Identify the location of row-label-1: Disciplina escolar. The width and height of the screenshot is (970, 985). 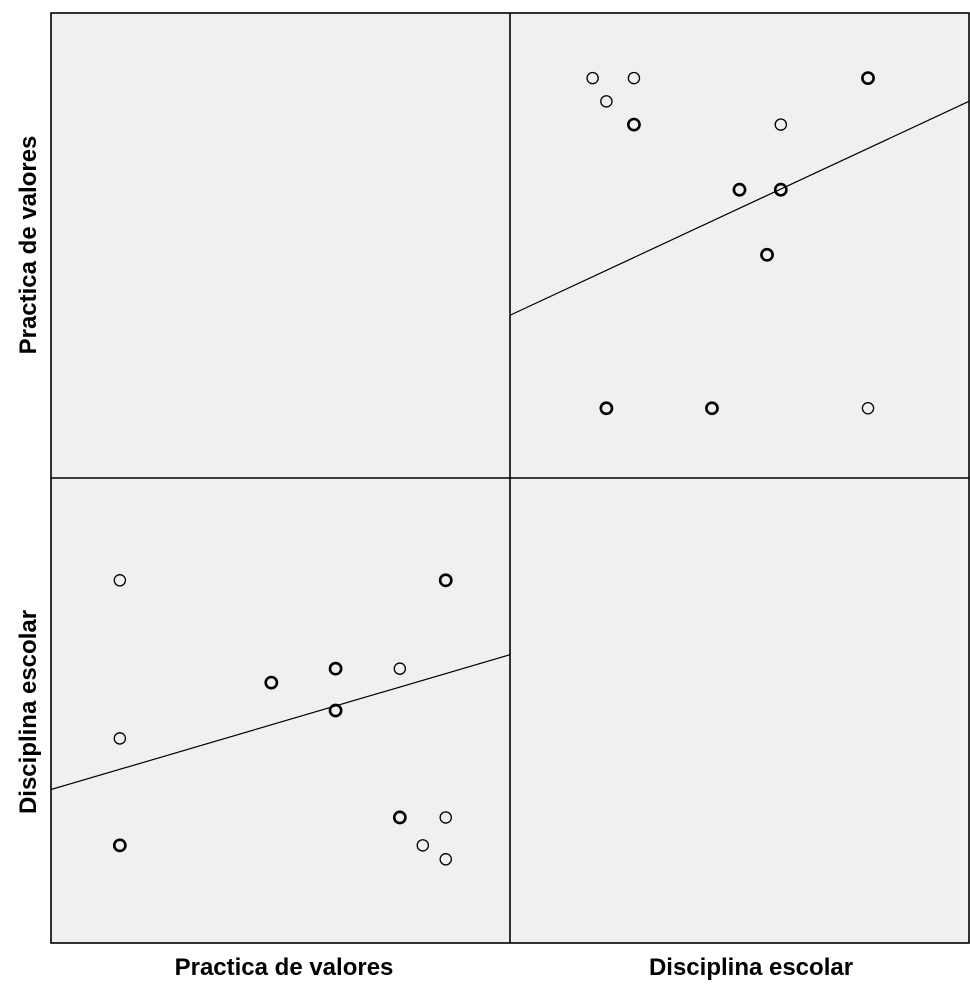
(28, 712).